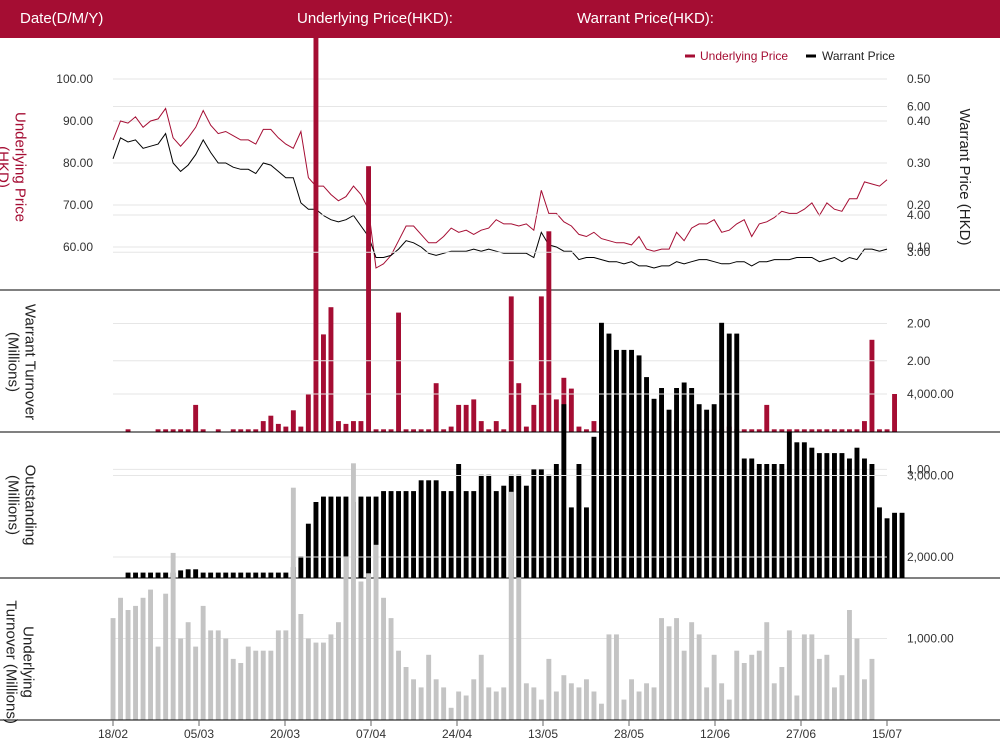 Image resolution: width=1000 pixels, height=751 pixels. I want to click on underlying-price-axis-title-line: (HKD), so click(6, 167).